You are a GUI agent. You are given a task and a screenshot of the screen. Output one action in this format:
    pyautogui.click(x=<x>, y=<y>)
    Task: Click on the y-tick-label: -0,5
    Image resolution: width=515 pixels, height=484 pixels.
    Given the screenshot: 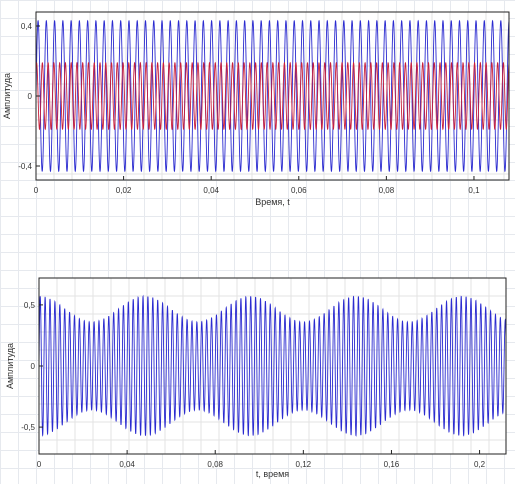 What is the action you would take?
    pyautogui.click(x=28, y=427)
    